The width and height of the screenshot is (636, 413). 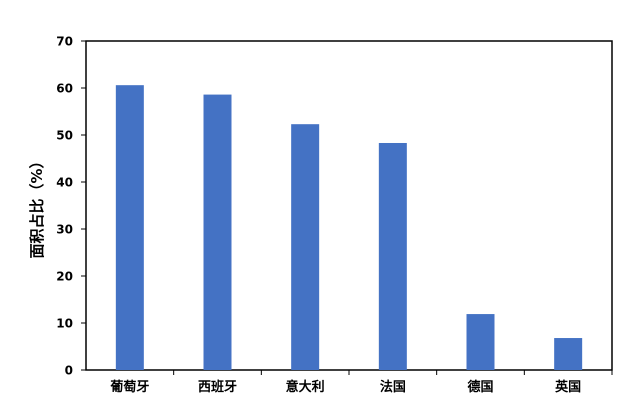 I want to click on y-tick-label: 60, so click(x=64, y=89).